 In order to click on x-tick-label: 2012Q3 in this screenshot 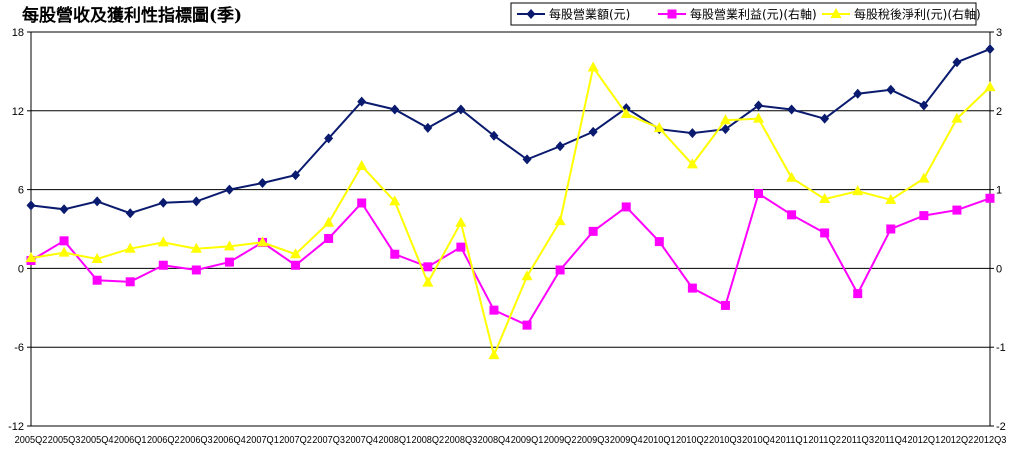, I will do `click(990, 440)`.